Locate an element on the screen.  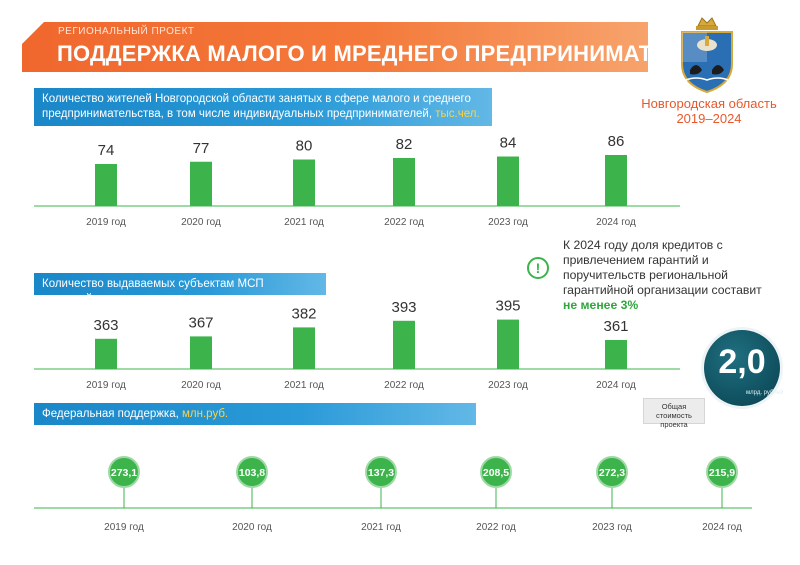
chart1-tick-label: 2022 год is located at coordinates (404, 222).